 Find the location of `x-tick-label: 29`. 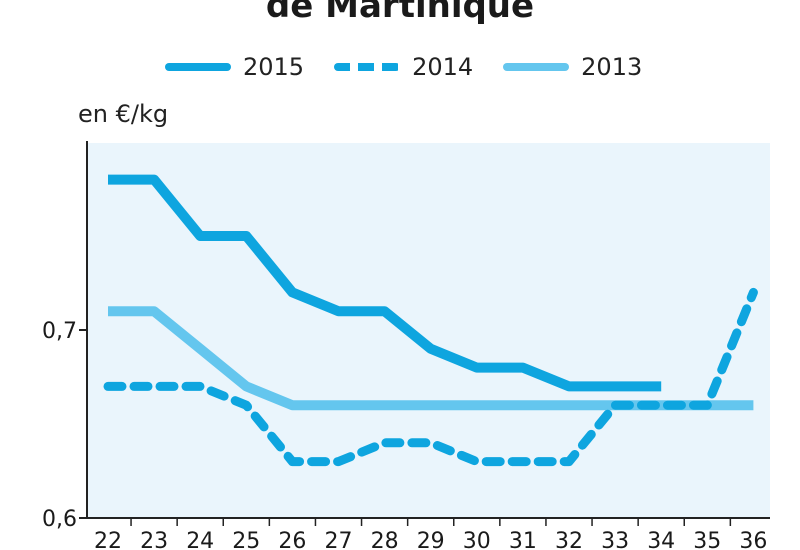

x-tick-label: 29 is located at coordinates (431, 539).